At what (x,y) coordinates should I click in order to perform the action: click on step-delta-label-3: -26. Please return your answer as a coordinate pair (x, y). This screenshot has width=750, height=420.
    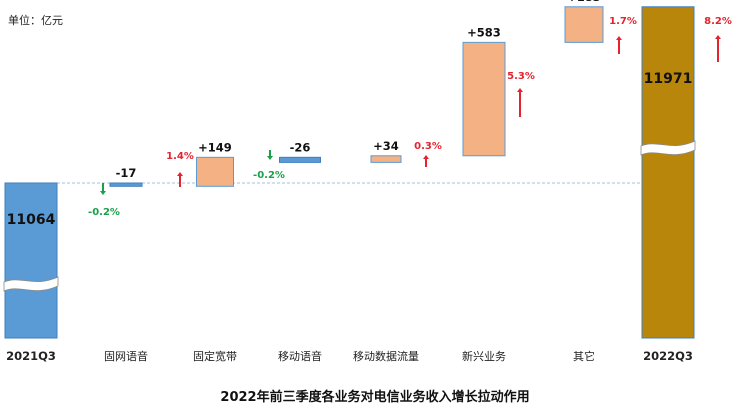
    Looking at the image, I should click on (300, 147).